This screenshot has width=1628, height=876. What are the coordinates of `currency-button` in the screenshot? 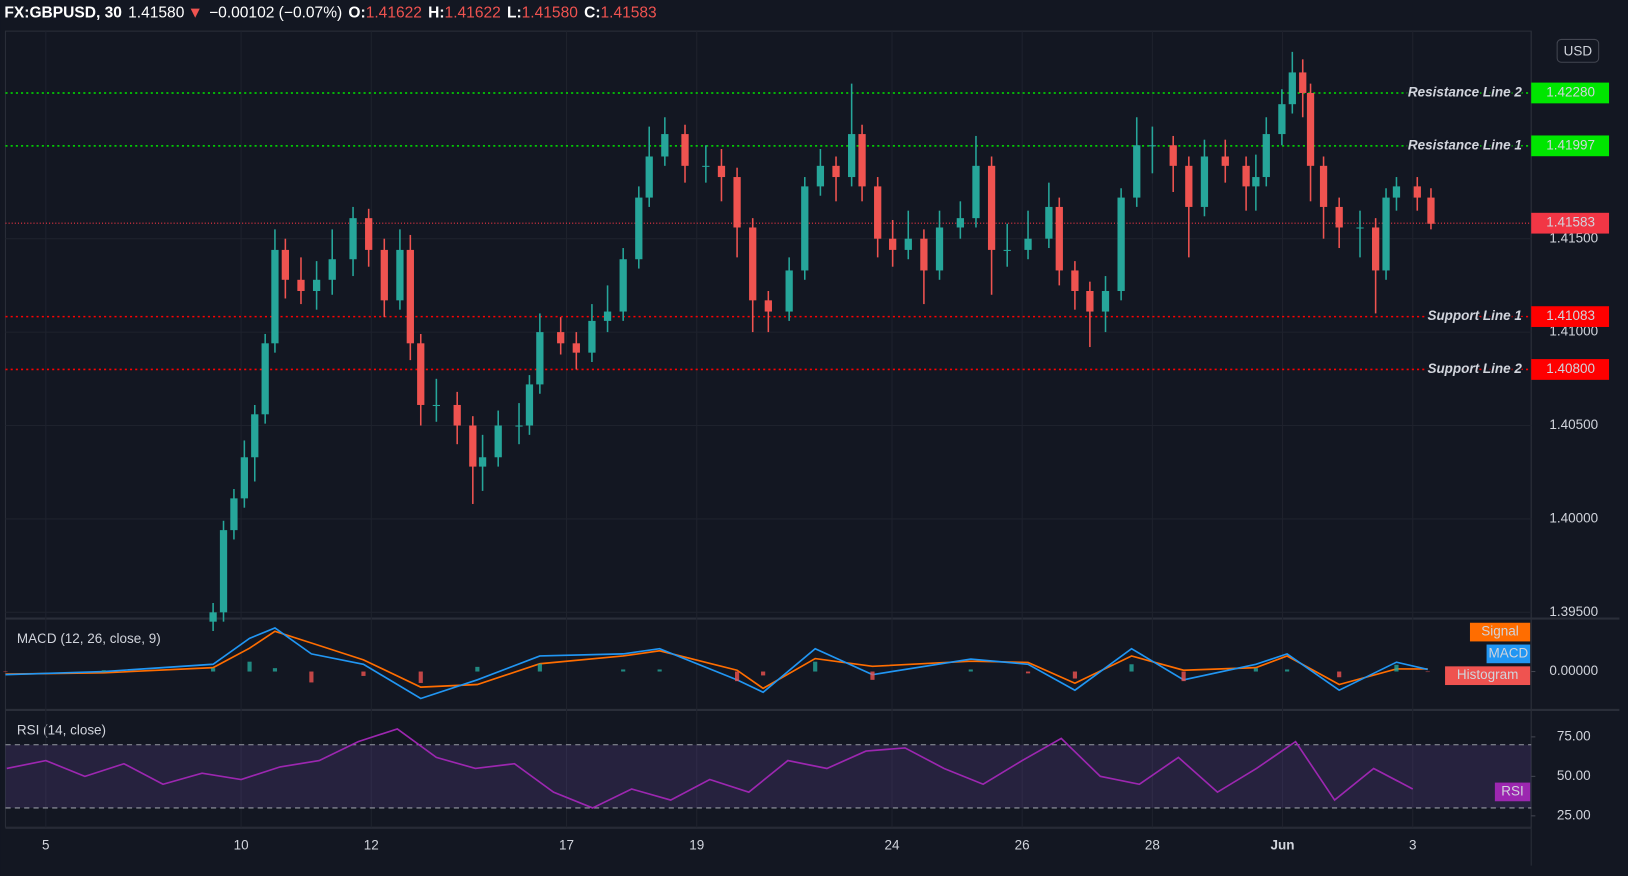 It's located at (1578, 50).